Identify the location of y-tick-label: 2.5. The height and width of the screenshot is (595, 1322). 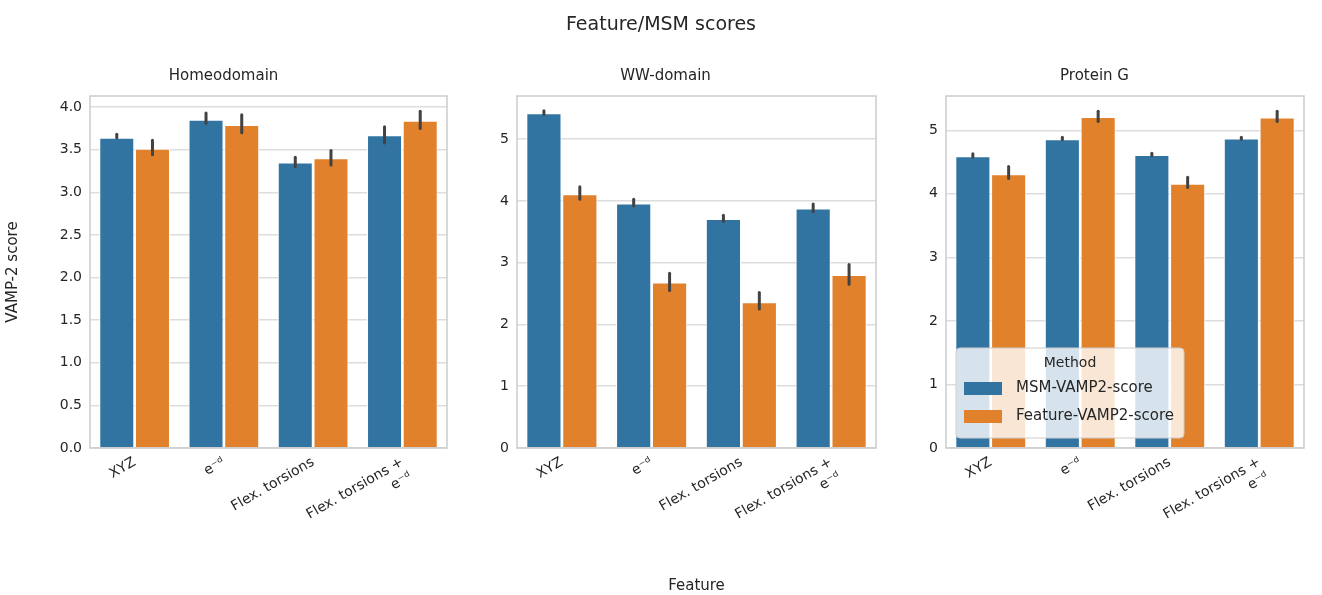
(70, 233).